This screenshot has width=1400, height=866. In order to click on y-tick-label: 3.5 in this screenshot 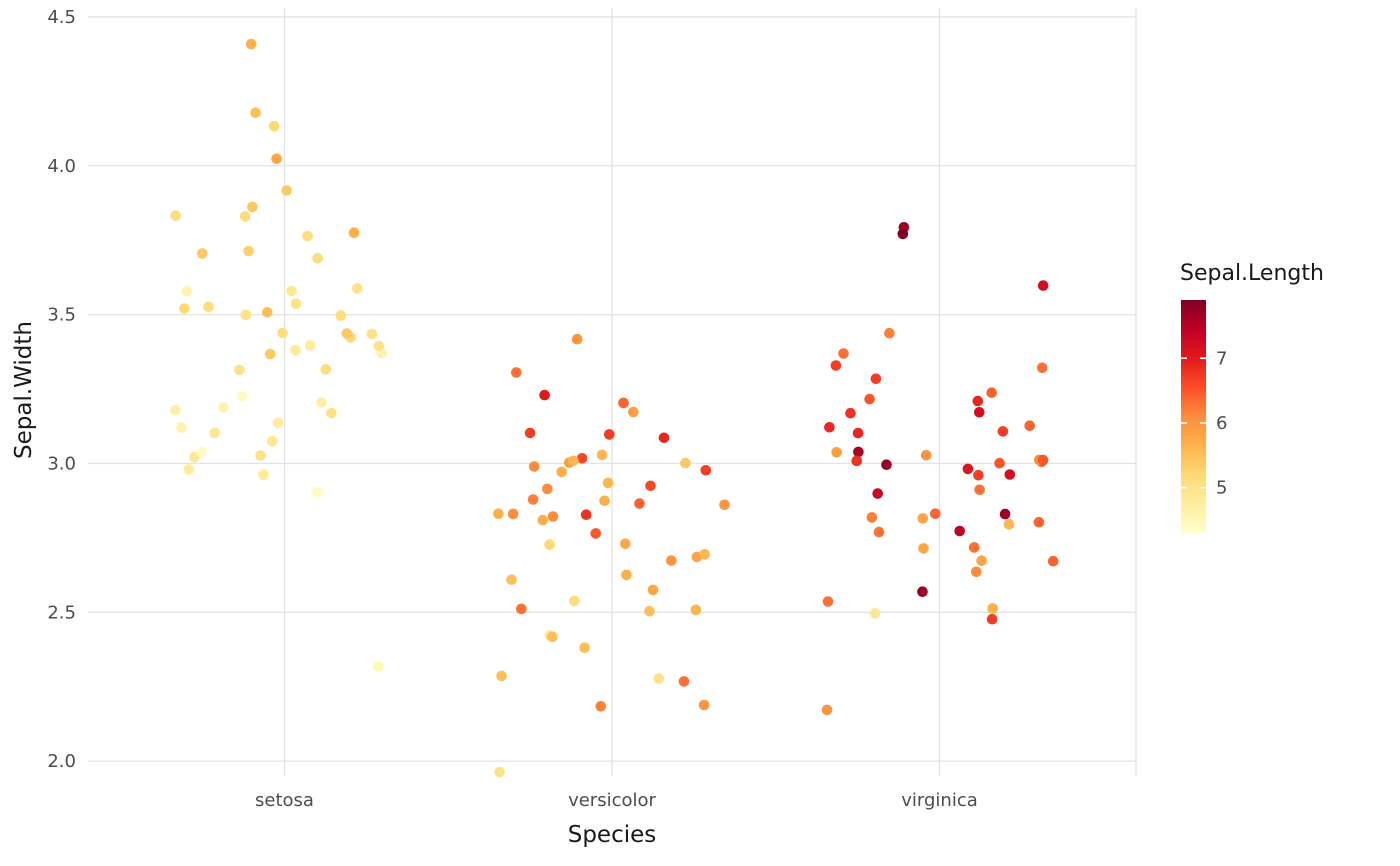, I will do `click(61, 315)`.